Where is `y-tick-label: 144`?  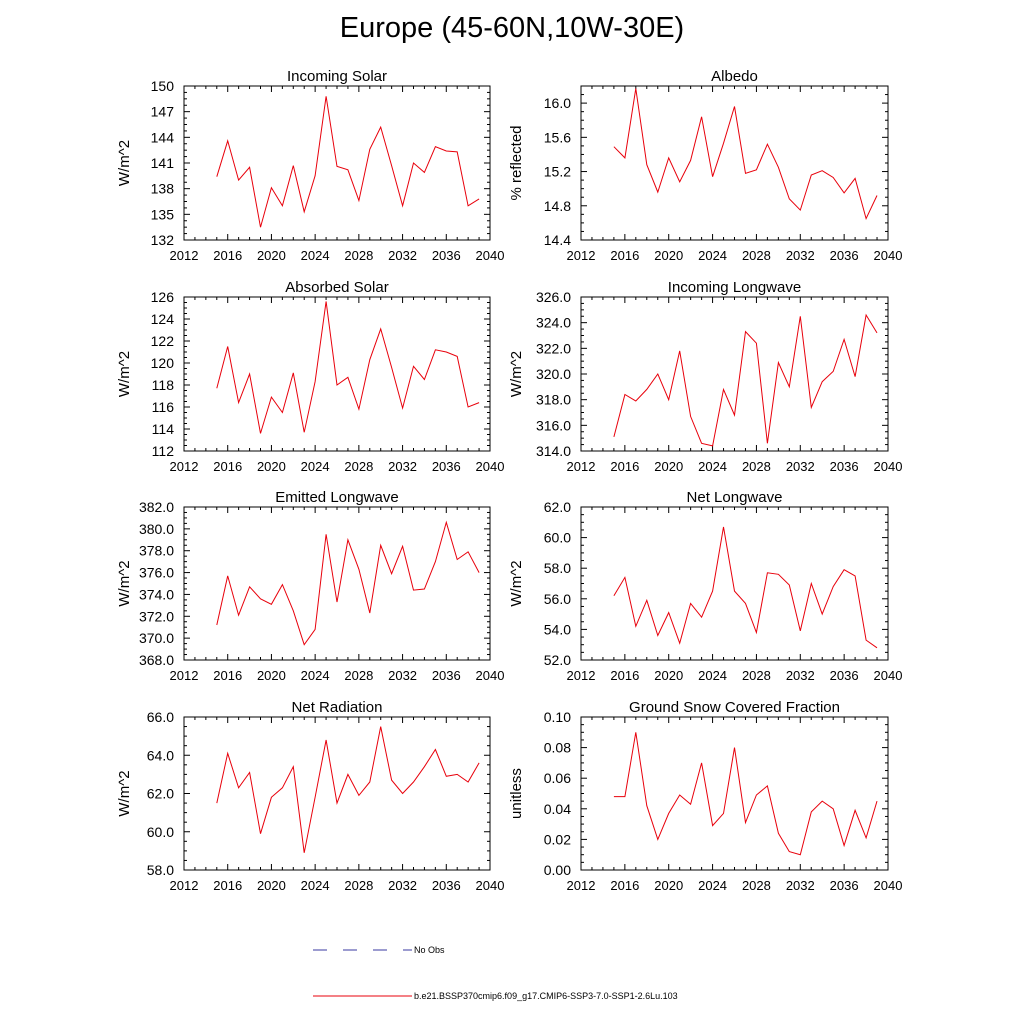 y-tick-label: 144 is located at coordinates (163, 137).